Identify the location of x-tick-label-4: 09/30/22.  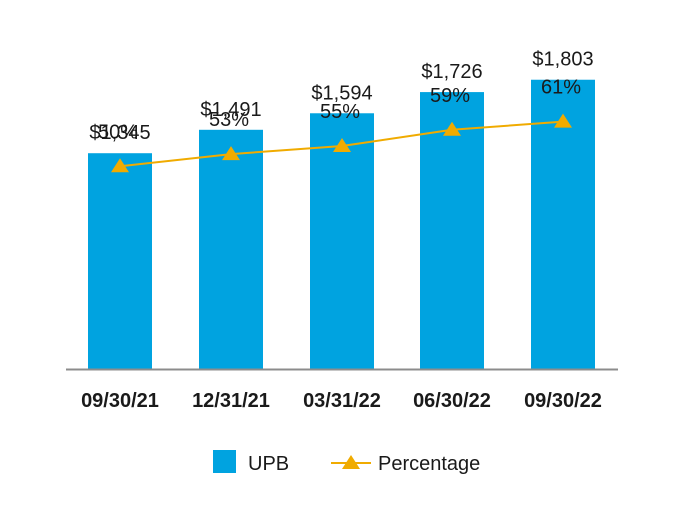
(563, 401).